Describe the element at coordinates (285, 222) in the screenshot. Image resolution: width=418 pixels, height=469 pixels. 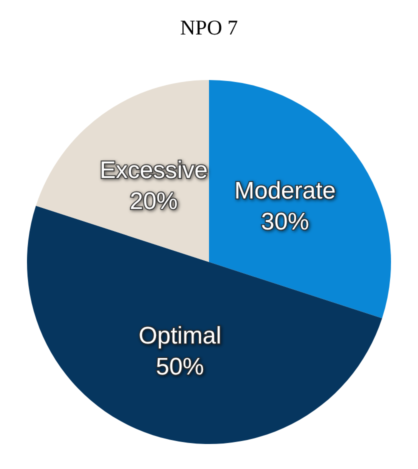
I see `data-label: 30%` at that location.